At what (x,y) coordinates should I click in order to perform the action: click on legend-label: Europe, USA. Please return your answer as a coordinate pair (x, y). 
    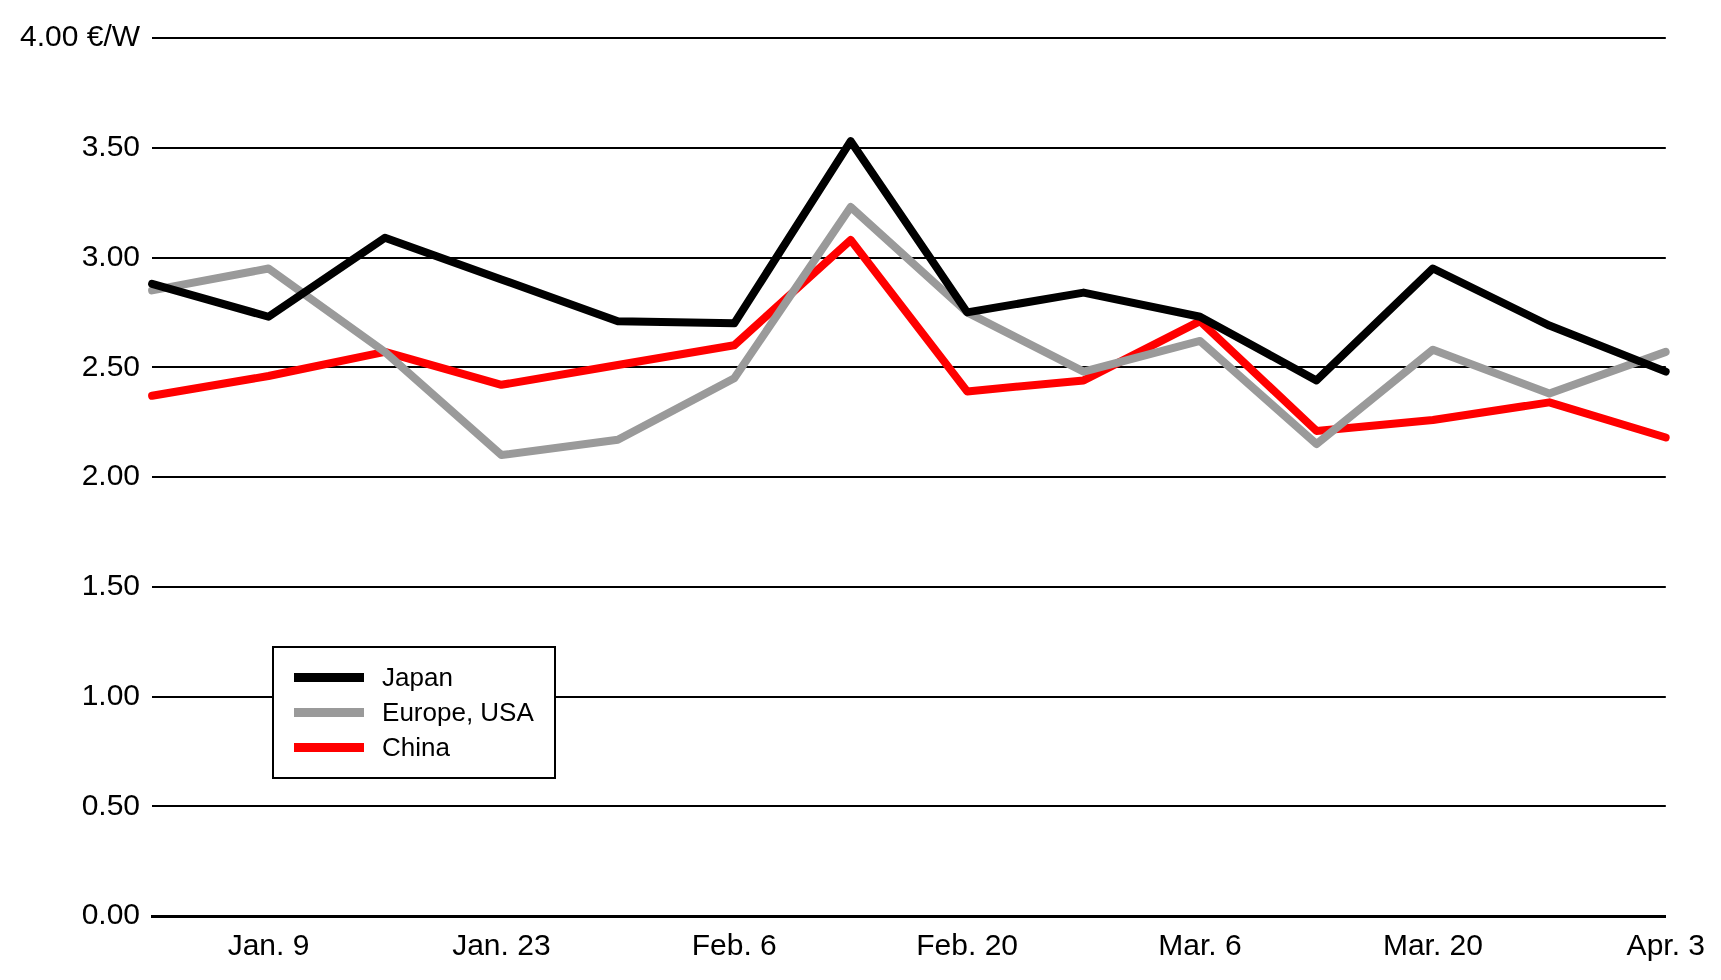
    Looking at the image, I should click on (458, 712).